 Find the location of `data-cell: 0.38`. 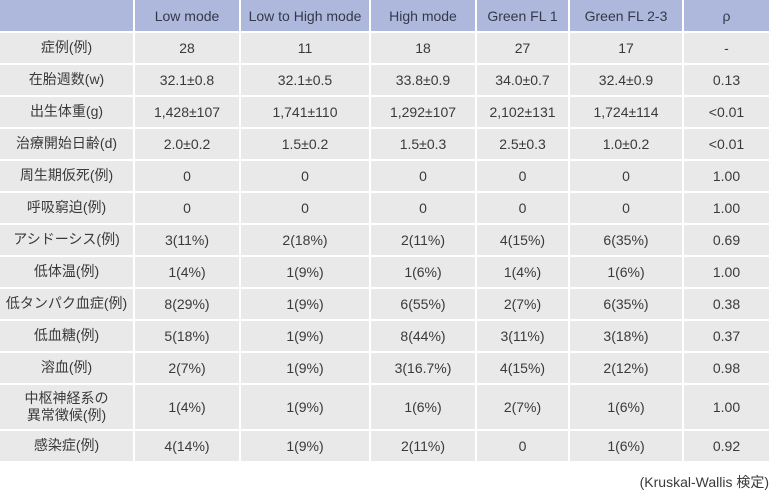

data-cell: 0.38 is located at coordinates (726, 304).